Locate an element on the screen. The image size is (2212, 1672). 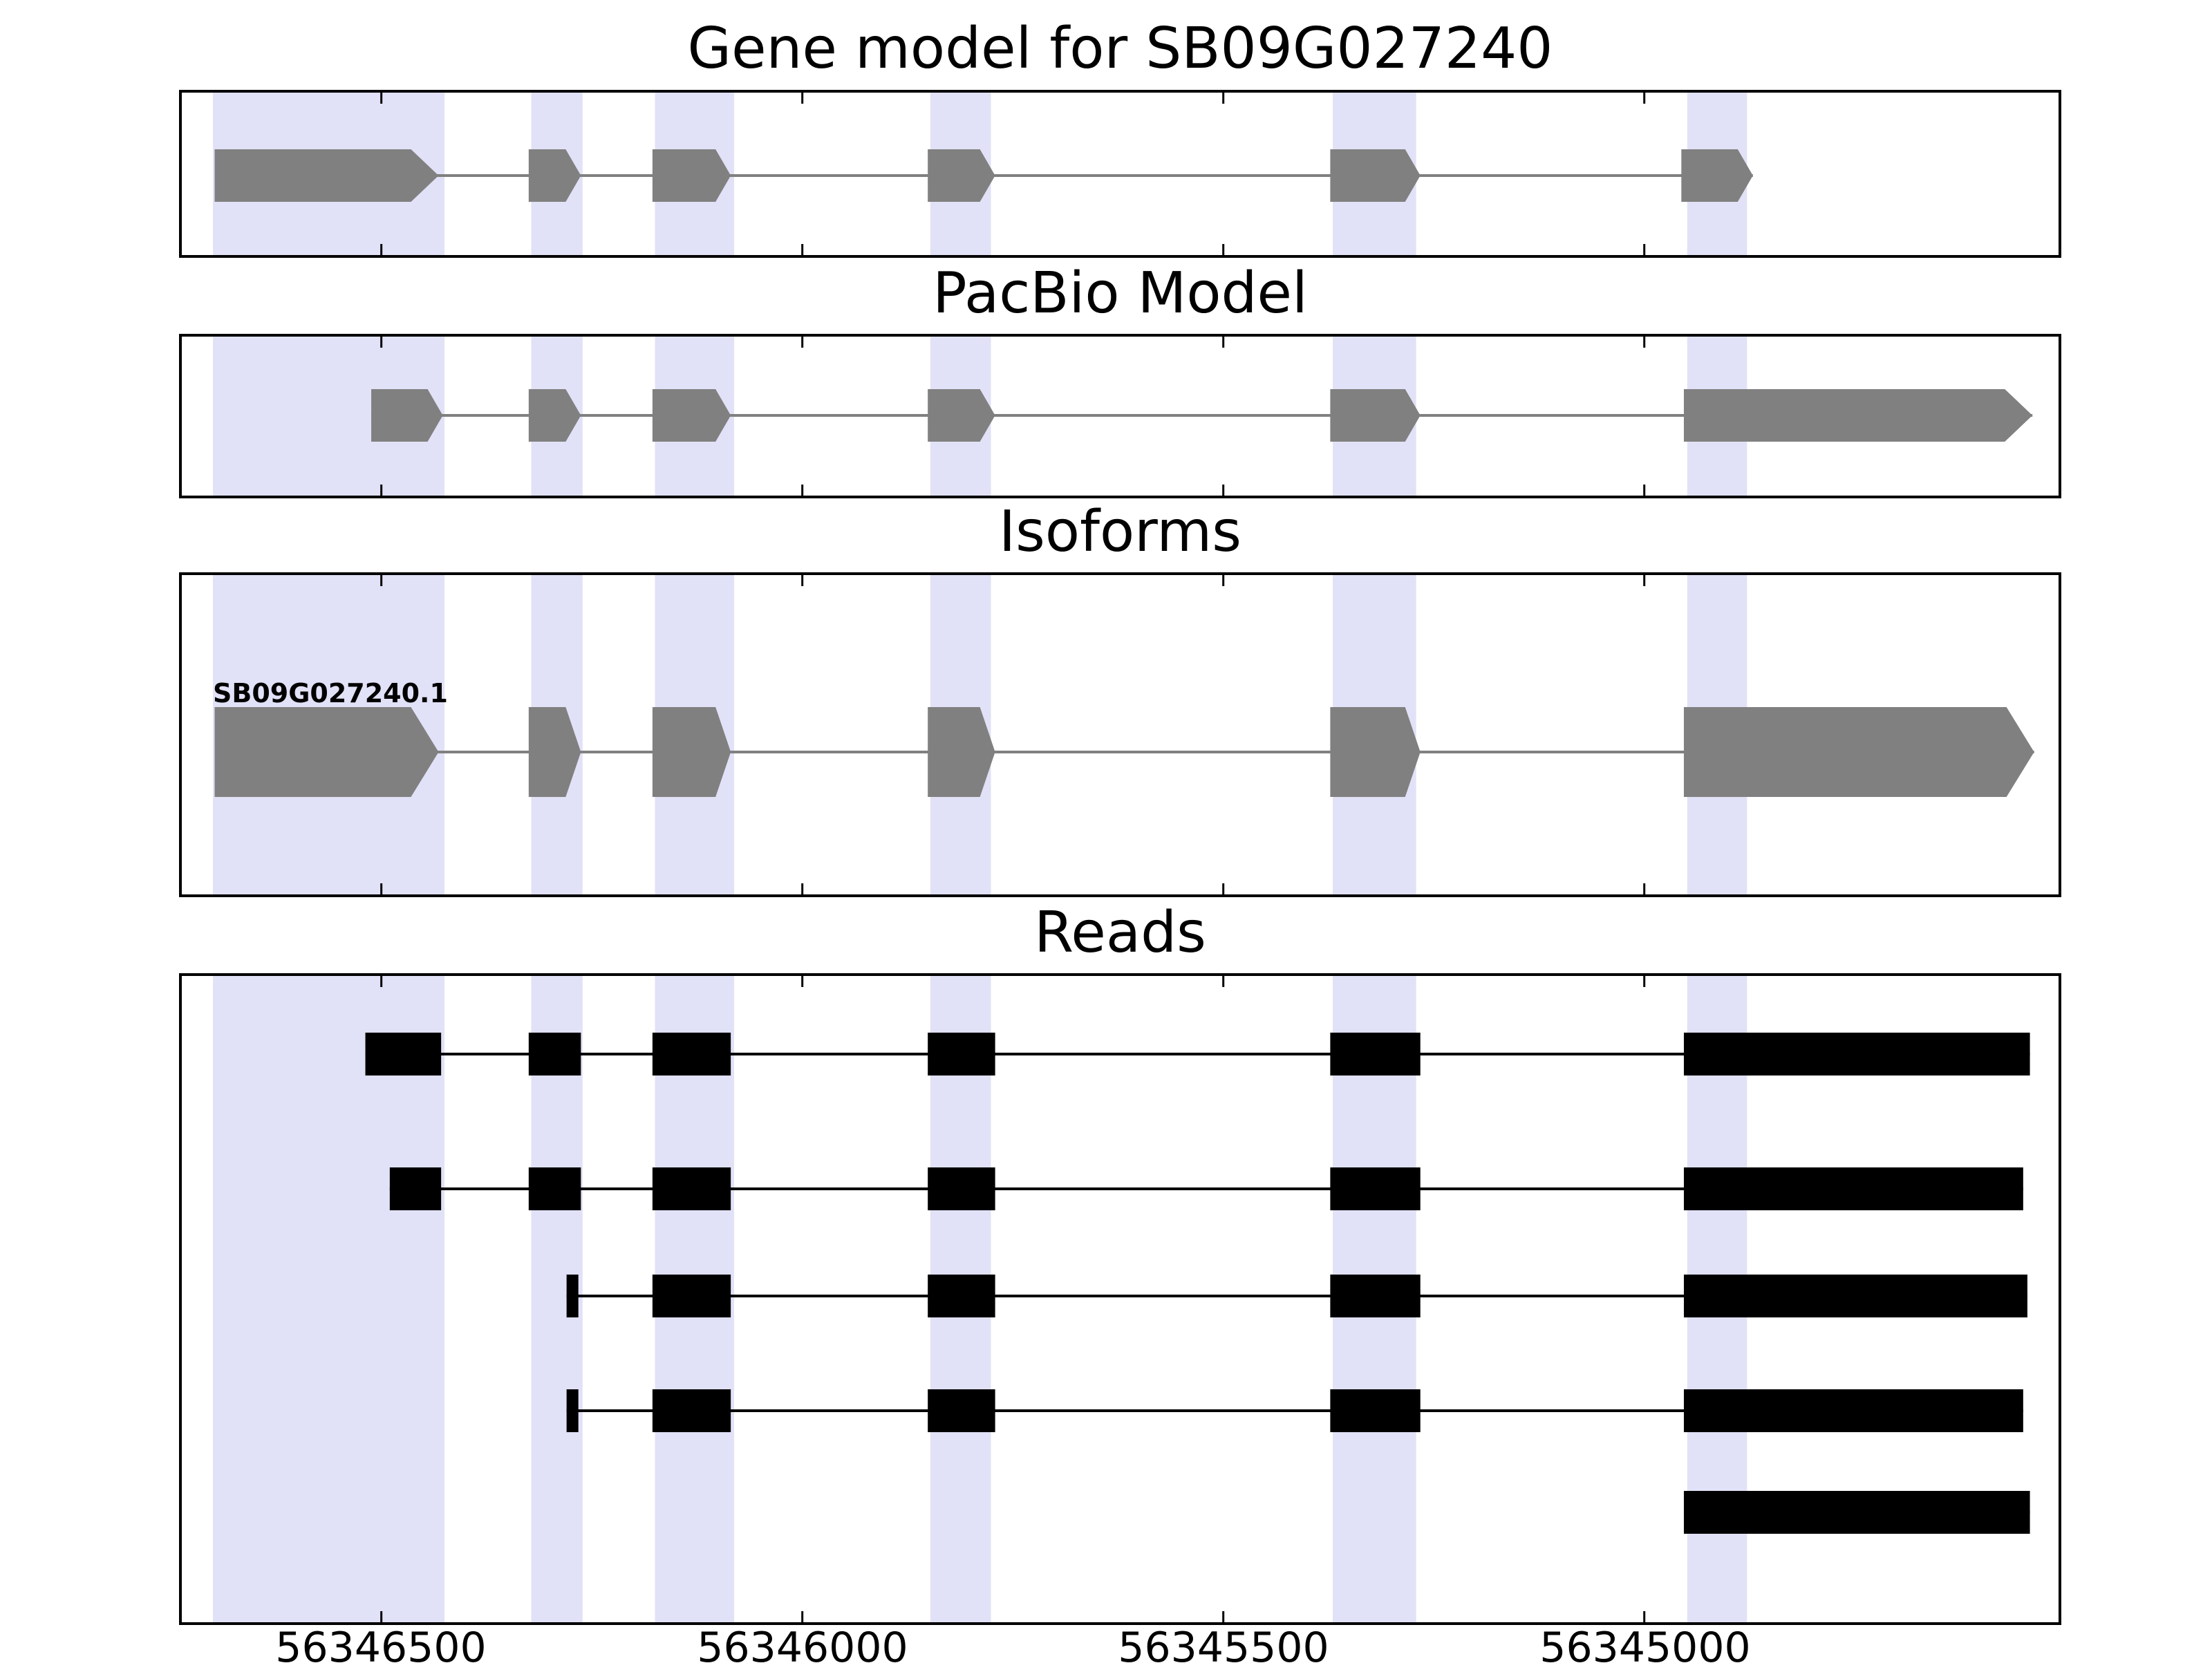
x-tick-label-1: 56346500 is located at coordinates (381, 1648).